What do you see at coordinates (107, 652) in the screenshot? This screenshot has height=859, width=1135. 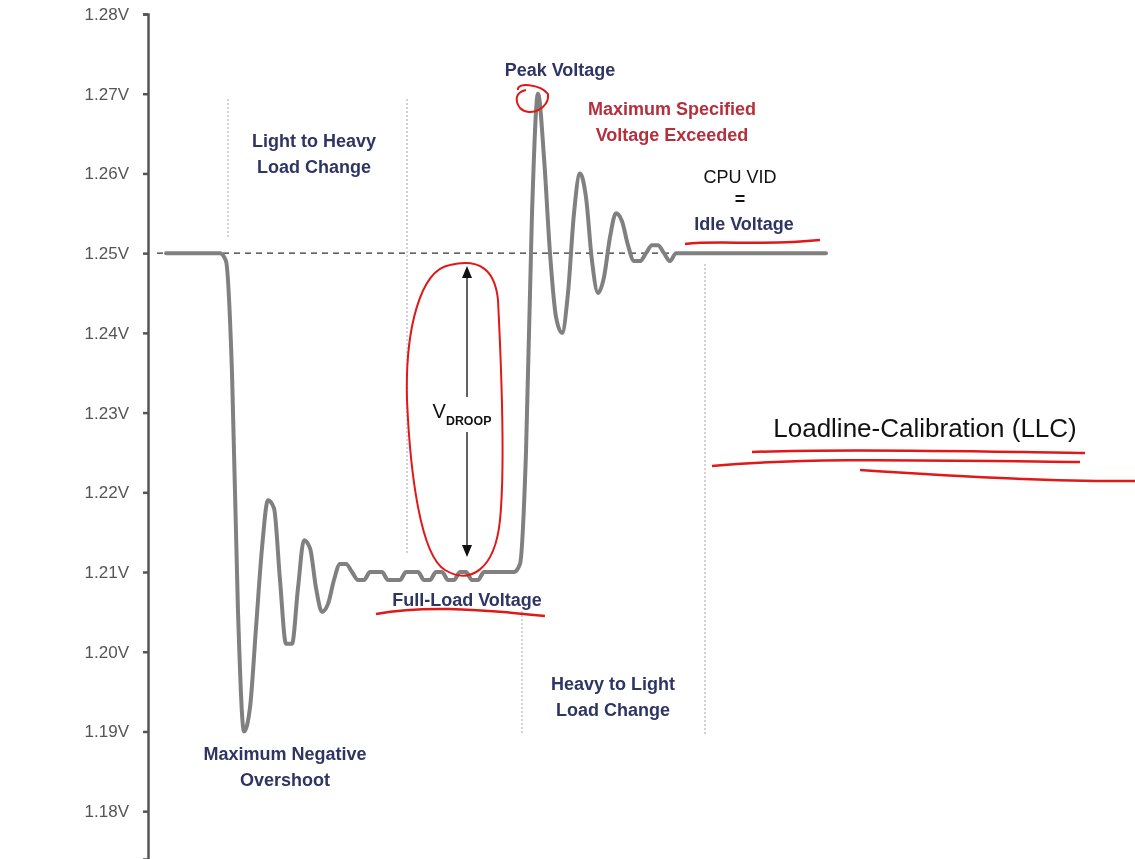 I see `y-tick-label: 1.20V` at bounding box center [107, 652].